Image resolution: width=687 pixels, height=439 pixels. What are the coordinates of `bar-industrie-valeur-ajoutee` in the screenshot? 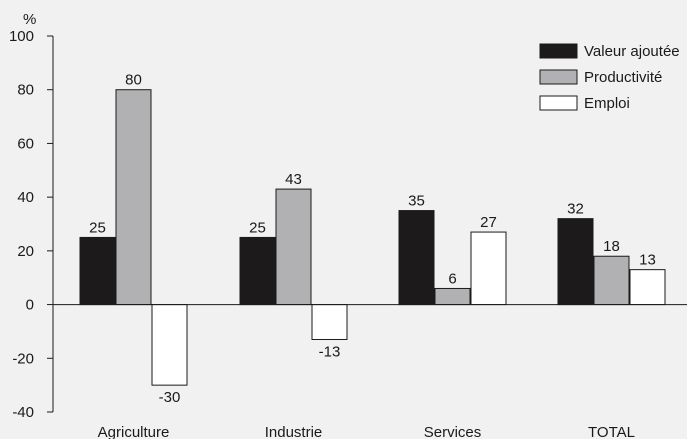 It's located at (257, 271).